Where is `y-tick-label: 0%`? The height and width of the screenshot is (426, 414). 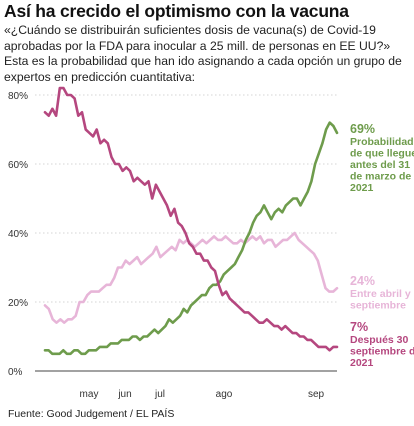 y-tick-label: 0% is located at coordinates (15, 372).